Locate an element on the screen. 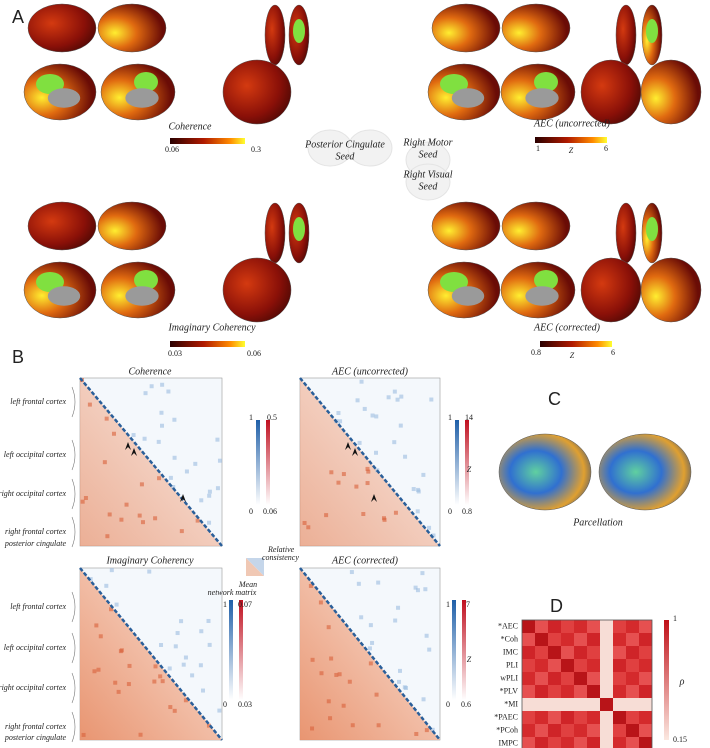 Image resolution: width=710 pixels, height=748 pixels. seed-brain is located at coordinates (370, 148).